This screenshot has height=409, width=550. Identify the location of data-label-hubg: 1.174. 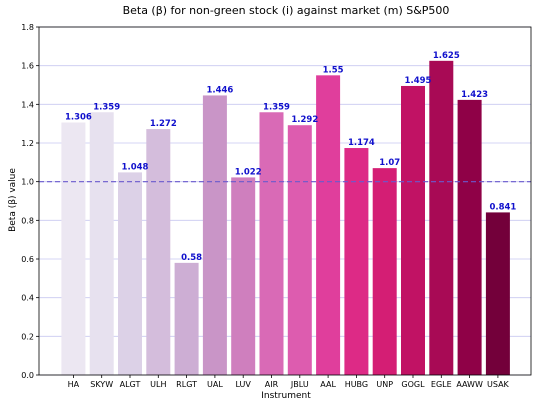
(361, 143).